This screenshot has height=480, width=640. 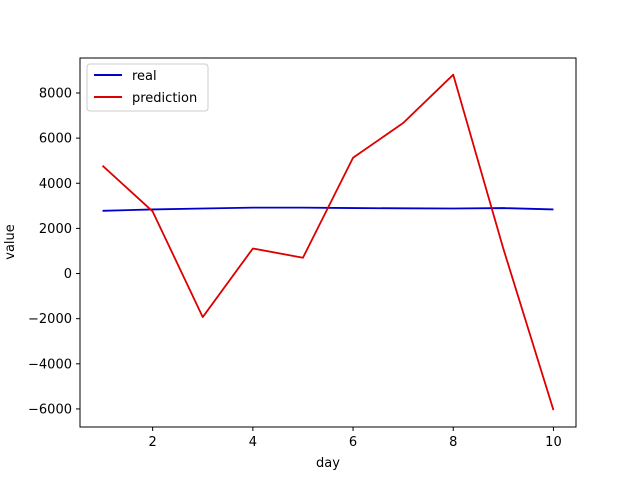 What do you see at coordinates (54, 251) in the screenshot?
I see `y-axis-ticks: −6000 −4000 −2000 0 2000 4000 6000 8000` at bounding box center [54, 251].